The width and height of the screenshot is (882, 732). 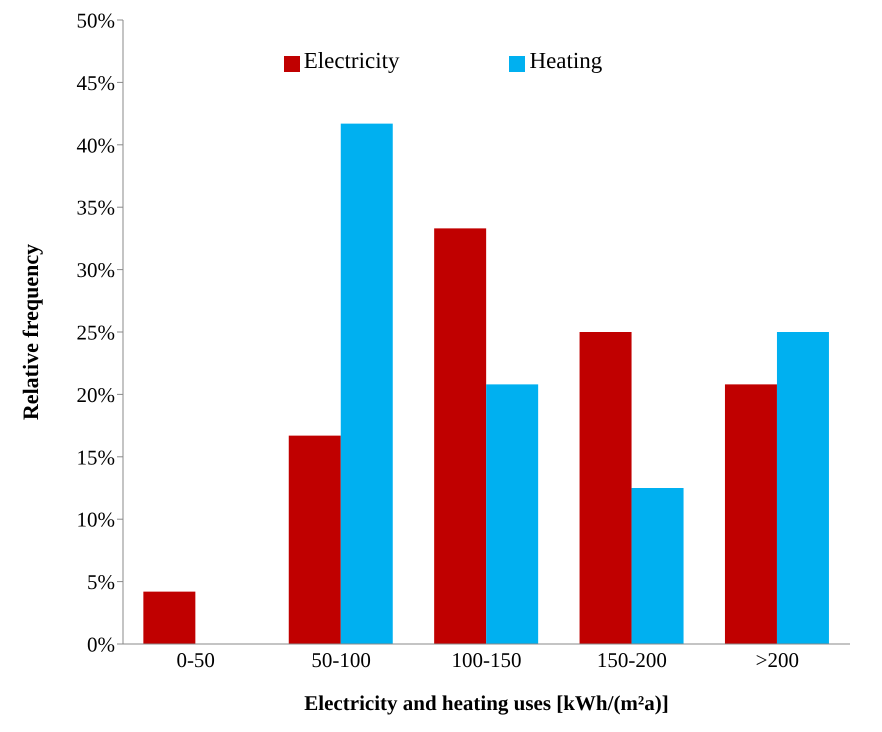 I want to click on x-tick-label: 50-100, so click(x=341, y=660).